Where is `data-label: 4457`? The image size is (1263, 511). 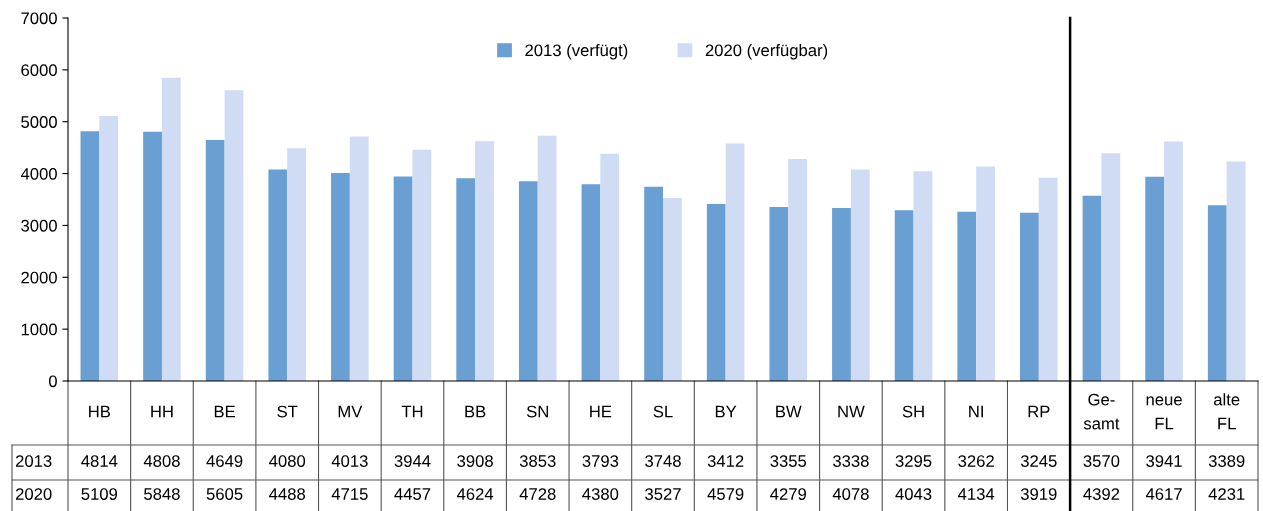 data-label: 4457 is located at coordinates (412, 494).